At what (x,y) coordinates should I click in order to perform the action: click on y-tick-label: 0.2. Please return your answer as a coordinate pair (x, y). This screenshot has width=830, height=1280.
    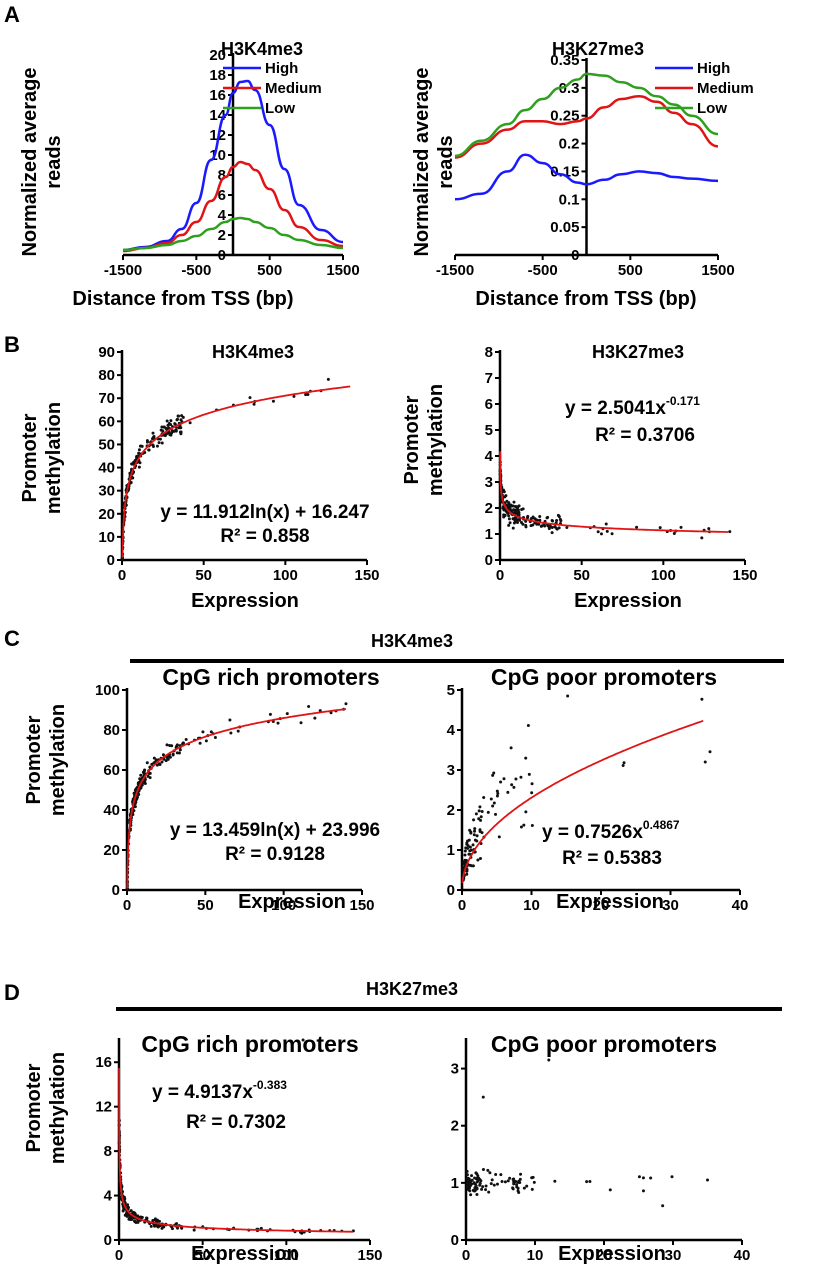
    Looking at the image, I should click on (569, 144).